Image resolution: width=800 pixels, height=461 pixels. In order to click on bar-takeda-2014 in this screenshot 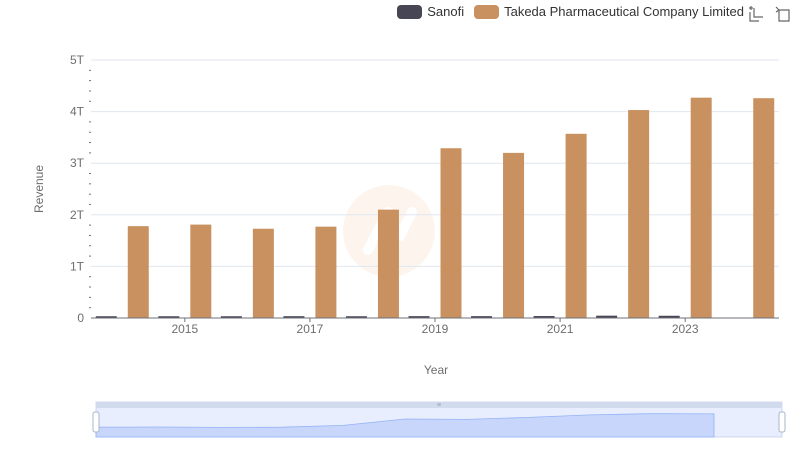, I will do `click(138, 272)`.